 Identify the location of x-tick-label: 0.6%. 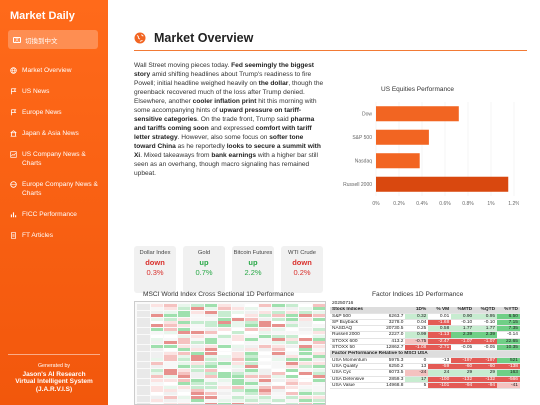
(445, 204).